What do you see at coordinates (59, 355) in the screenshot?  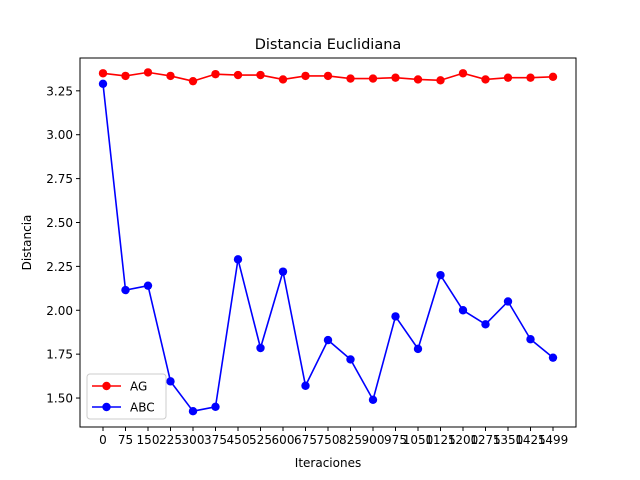 I see `y-tick-label: 1.75` at bounding box center [59, 355].